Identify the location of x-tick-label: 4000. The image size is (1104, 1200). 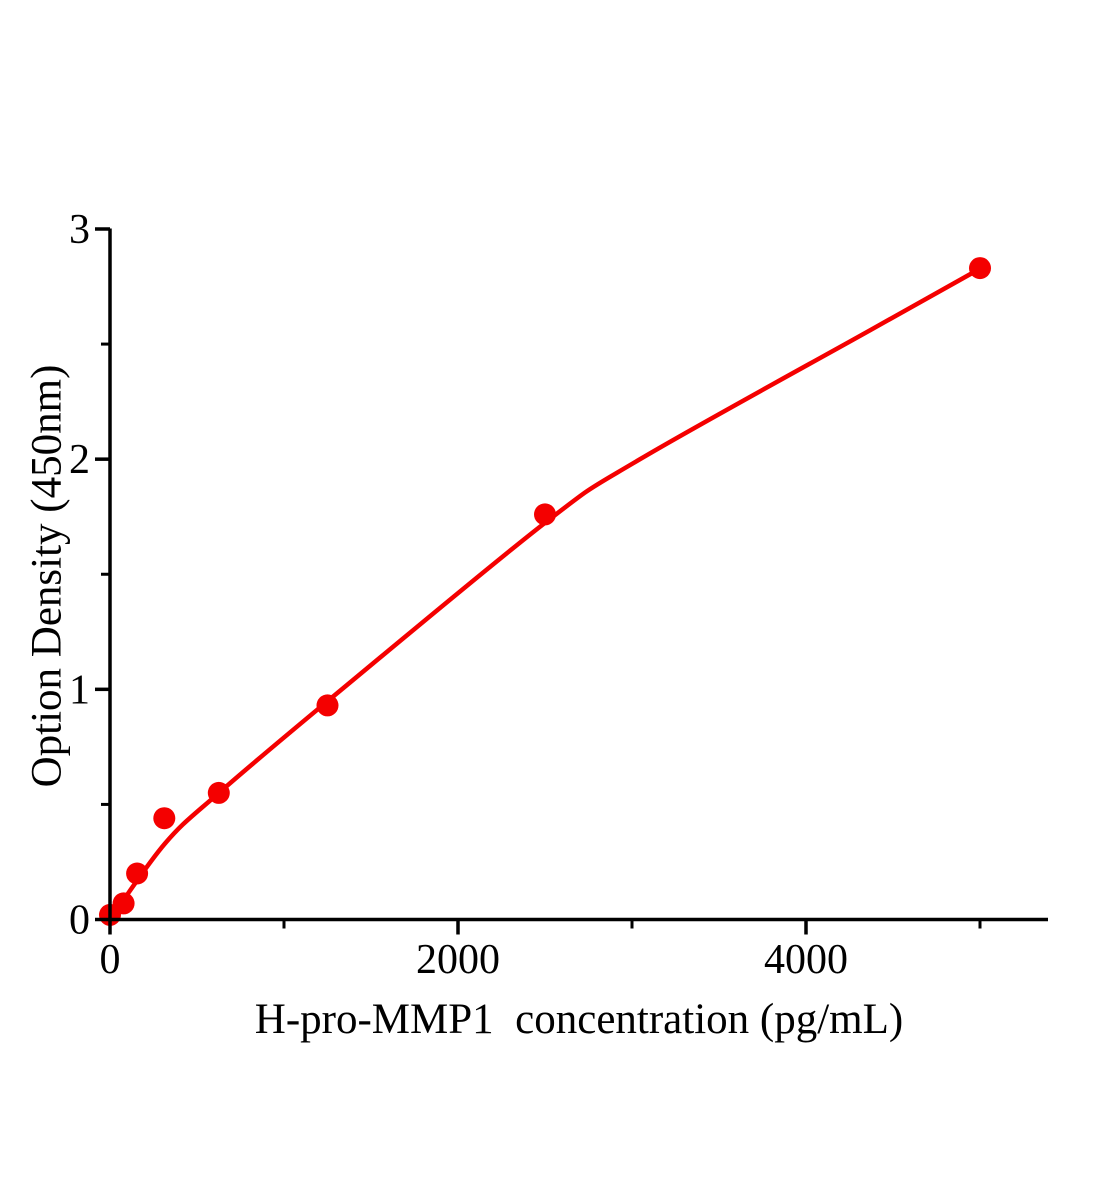
(806, 960).